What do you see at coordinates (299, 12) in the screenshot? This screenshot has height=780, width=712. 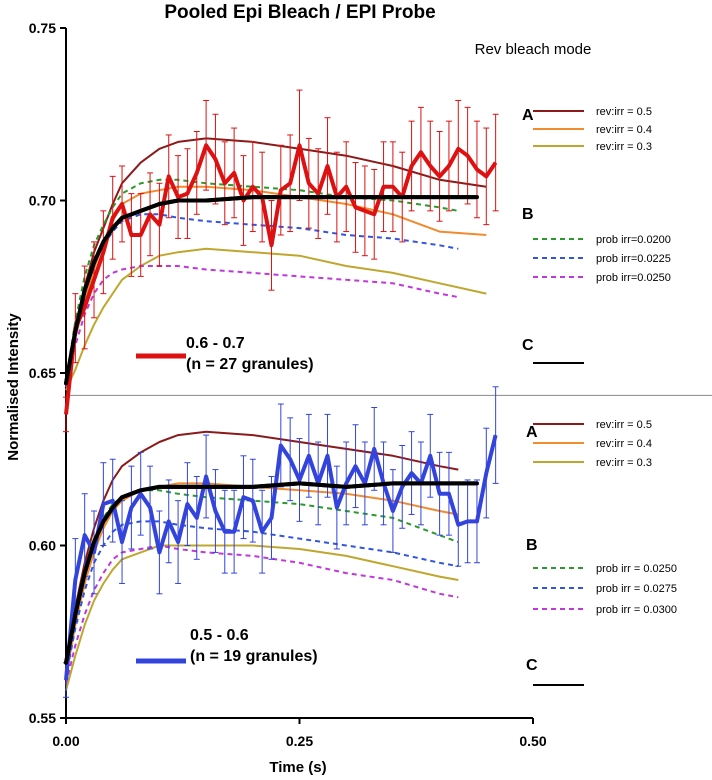 I see `chart-title: Pooled Epi Bleach / EPI Probe` at bounding box center [299, 12].